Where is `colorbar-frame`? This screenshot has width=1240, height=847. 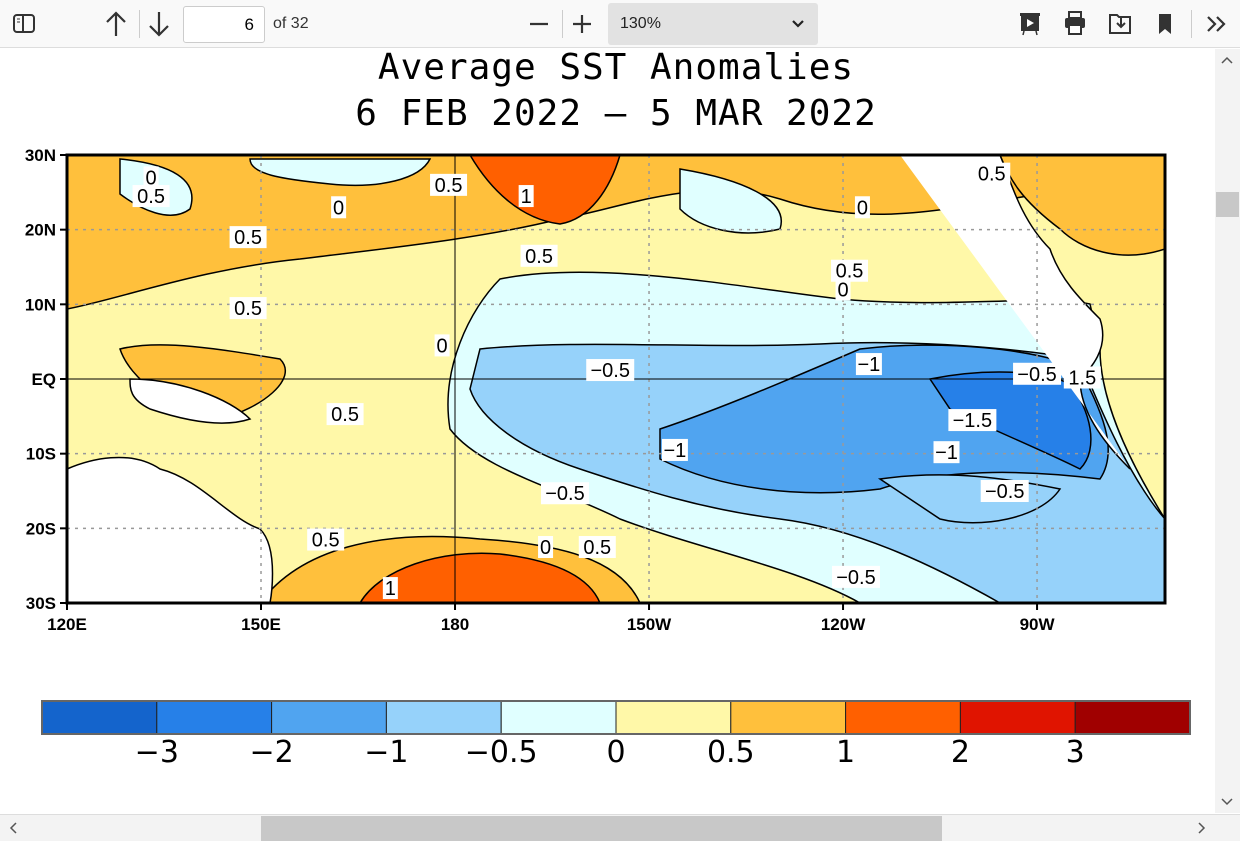 colorbar-frame is located at coordinates (616, 717).